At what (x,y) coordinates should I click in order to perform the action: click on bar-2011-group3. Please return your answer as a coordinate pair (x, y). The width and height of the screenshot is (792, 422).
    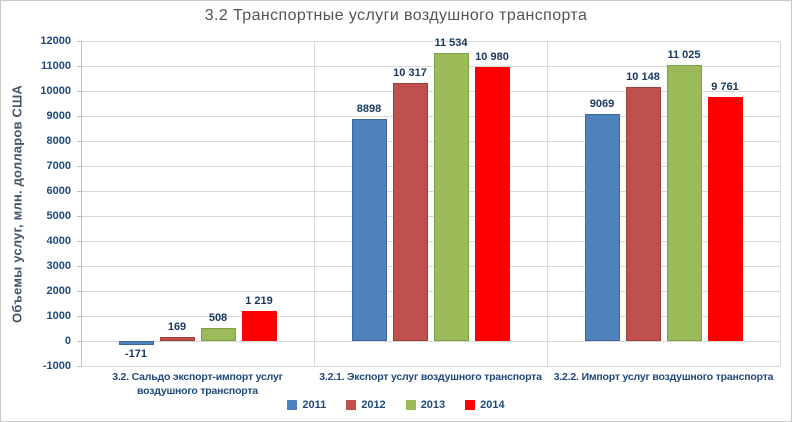
    Looking at the image, I should click on (602, 227).